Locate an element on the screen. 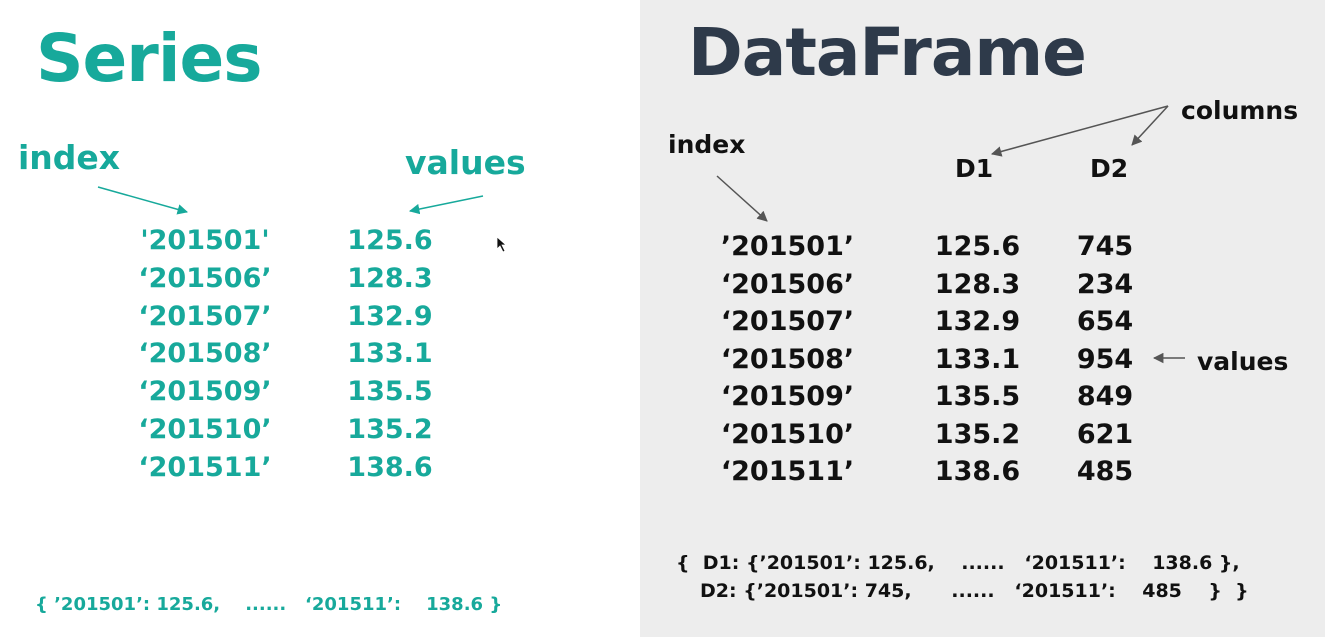  dataframe-index-label: index is located at coordinates (707, 144).